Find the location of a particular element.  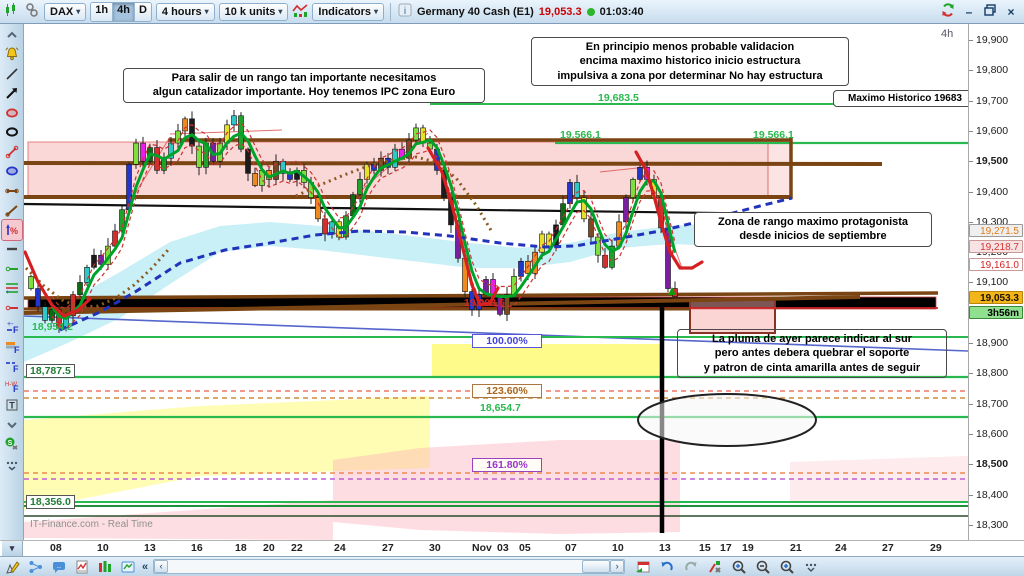

fib-label-161: 161.80% is located at coordinates (507, 465).